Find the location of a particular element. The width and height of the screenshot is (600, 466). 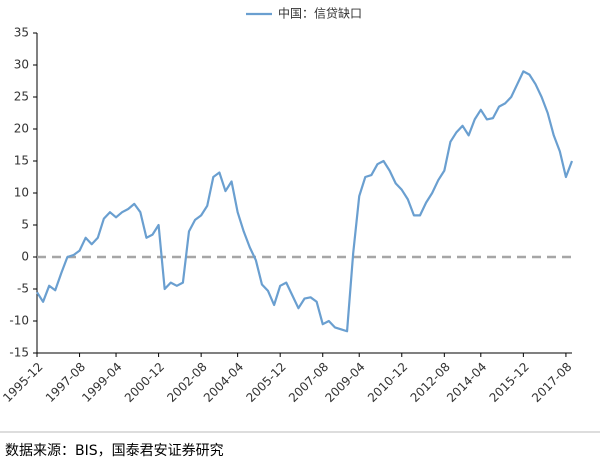

y-tick-label: 5 is located at coordinates (25, 225).